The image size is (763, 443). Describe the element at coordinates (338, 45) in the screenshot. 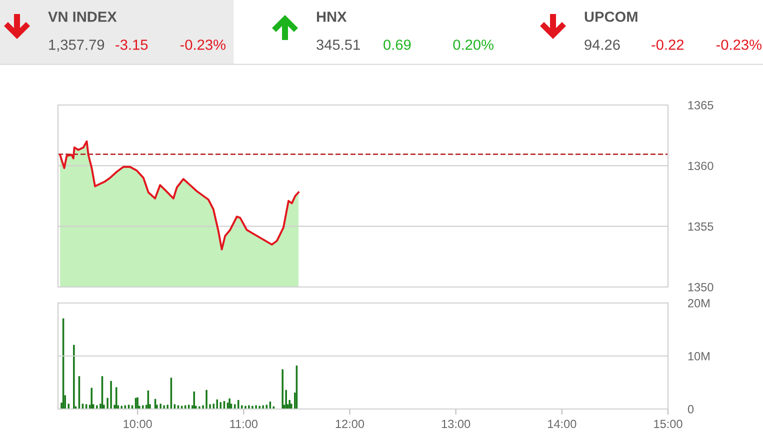

I see `text: 345.51` at that location.